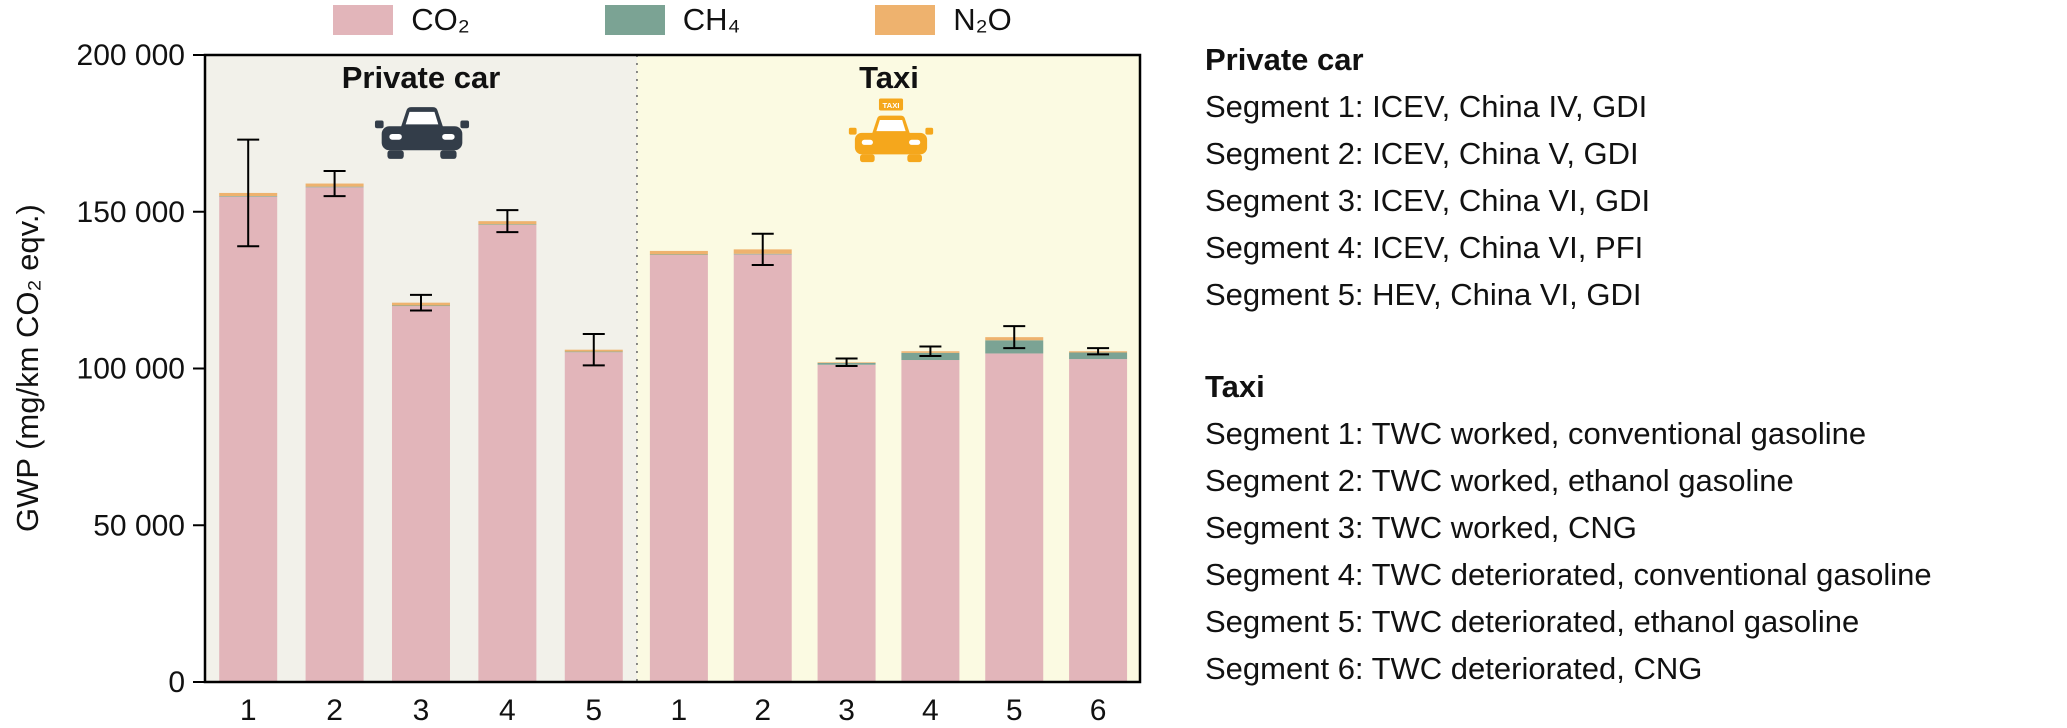 This screenshot has width=2067, height=728. What do you see at coordinates (1284, 59) in the screenshot?
I see `panel-title-private-car: Private car` at bounding box center [1284, 59].